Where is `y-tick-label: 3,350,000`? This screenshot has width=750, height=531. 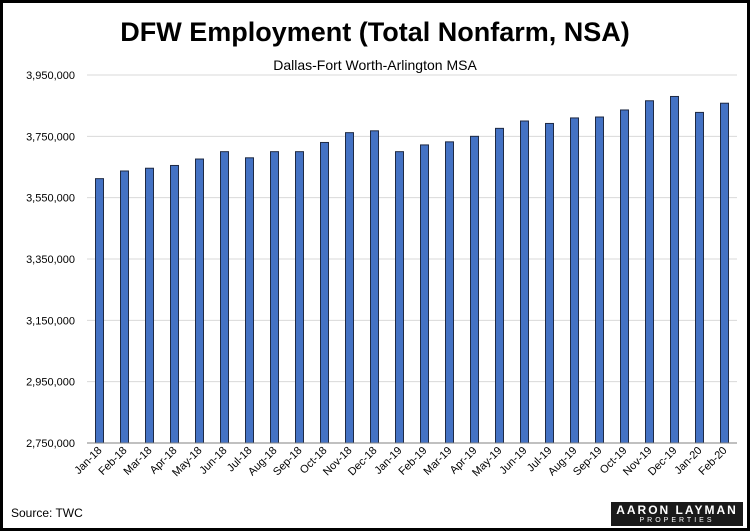
y-tick-label: 3,350,000 is located at coordinates (50, 260).